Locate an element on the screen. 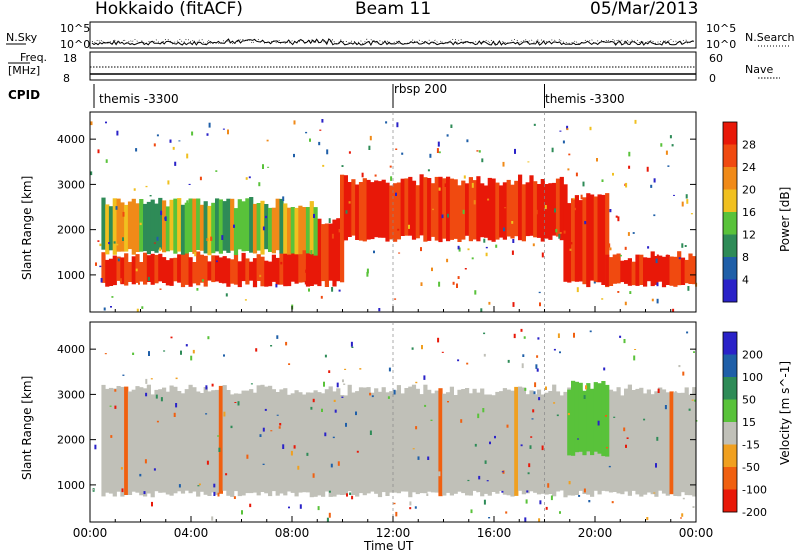 The height and width of the screenshot is (554, 800). velocity-colorbar-frame is located at coordinates (730, 422).